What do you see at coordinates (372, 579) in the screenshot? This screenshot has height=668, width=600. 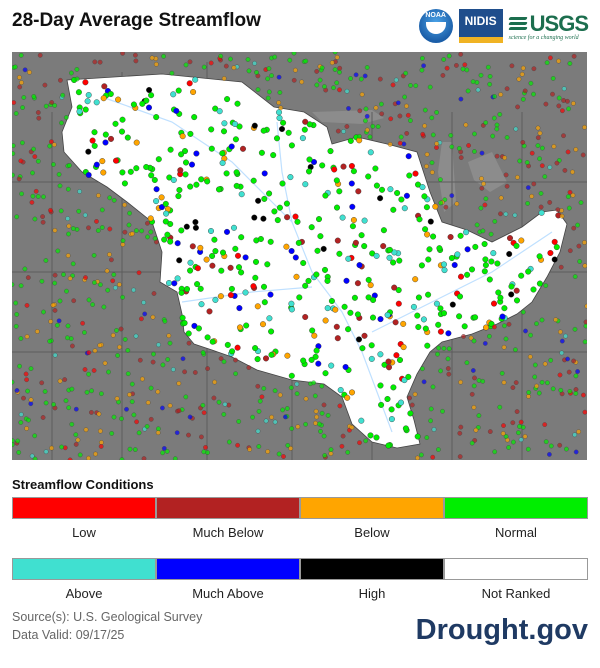 I see `legend-item: High` at bounding box center [372, 579].